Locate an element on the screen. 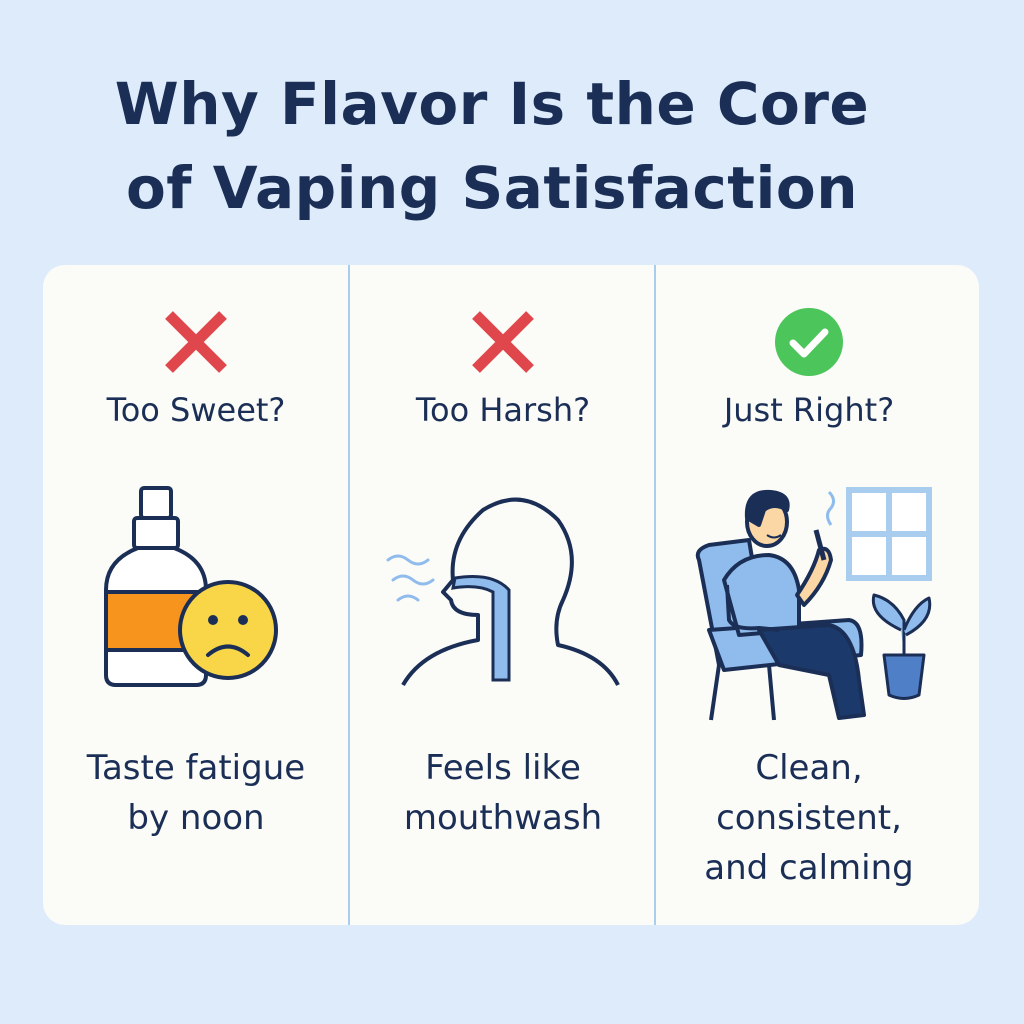 This screenshot has height=1024, width=1024. man-relaxing-illustration is located at coordinates (813, 604).